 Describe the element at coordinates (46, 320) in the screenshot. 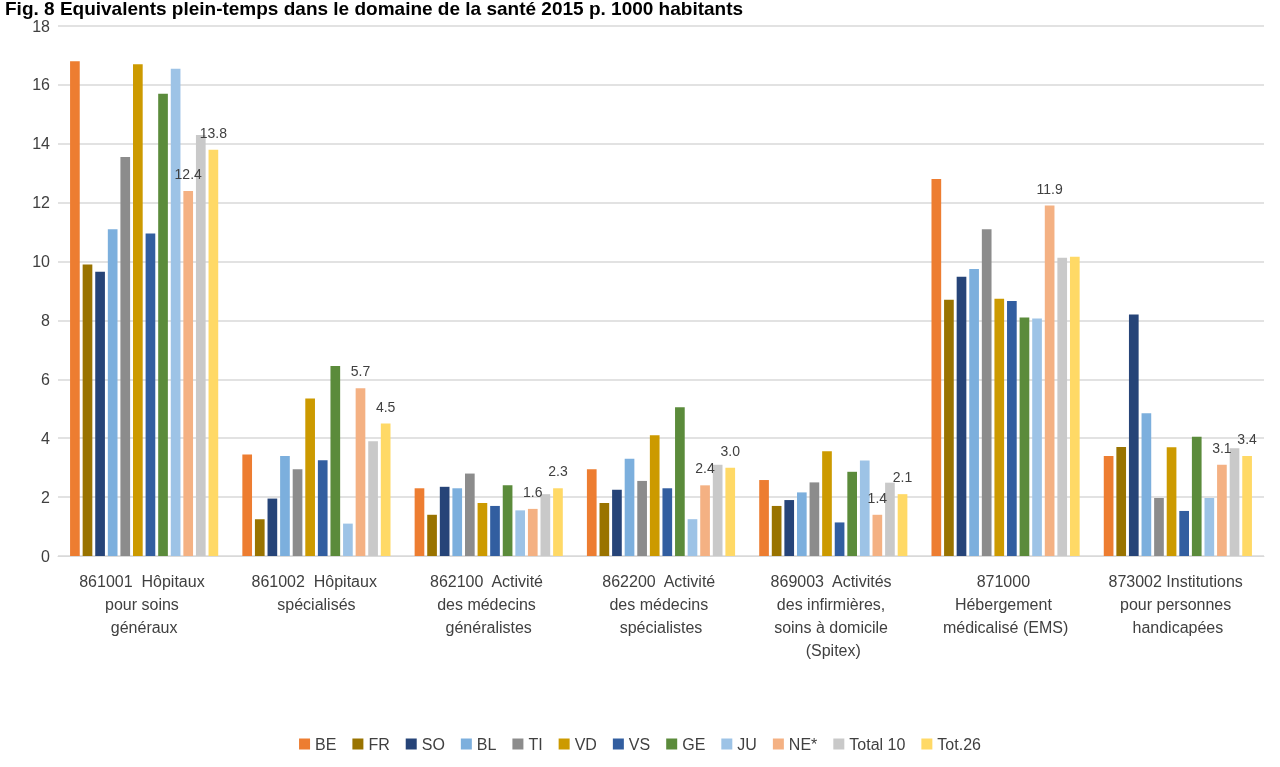

I see `y-tick-label: 8` at that location.